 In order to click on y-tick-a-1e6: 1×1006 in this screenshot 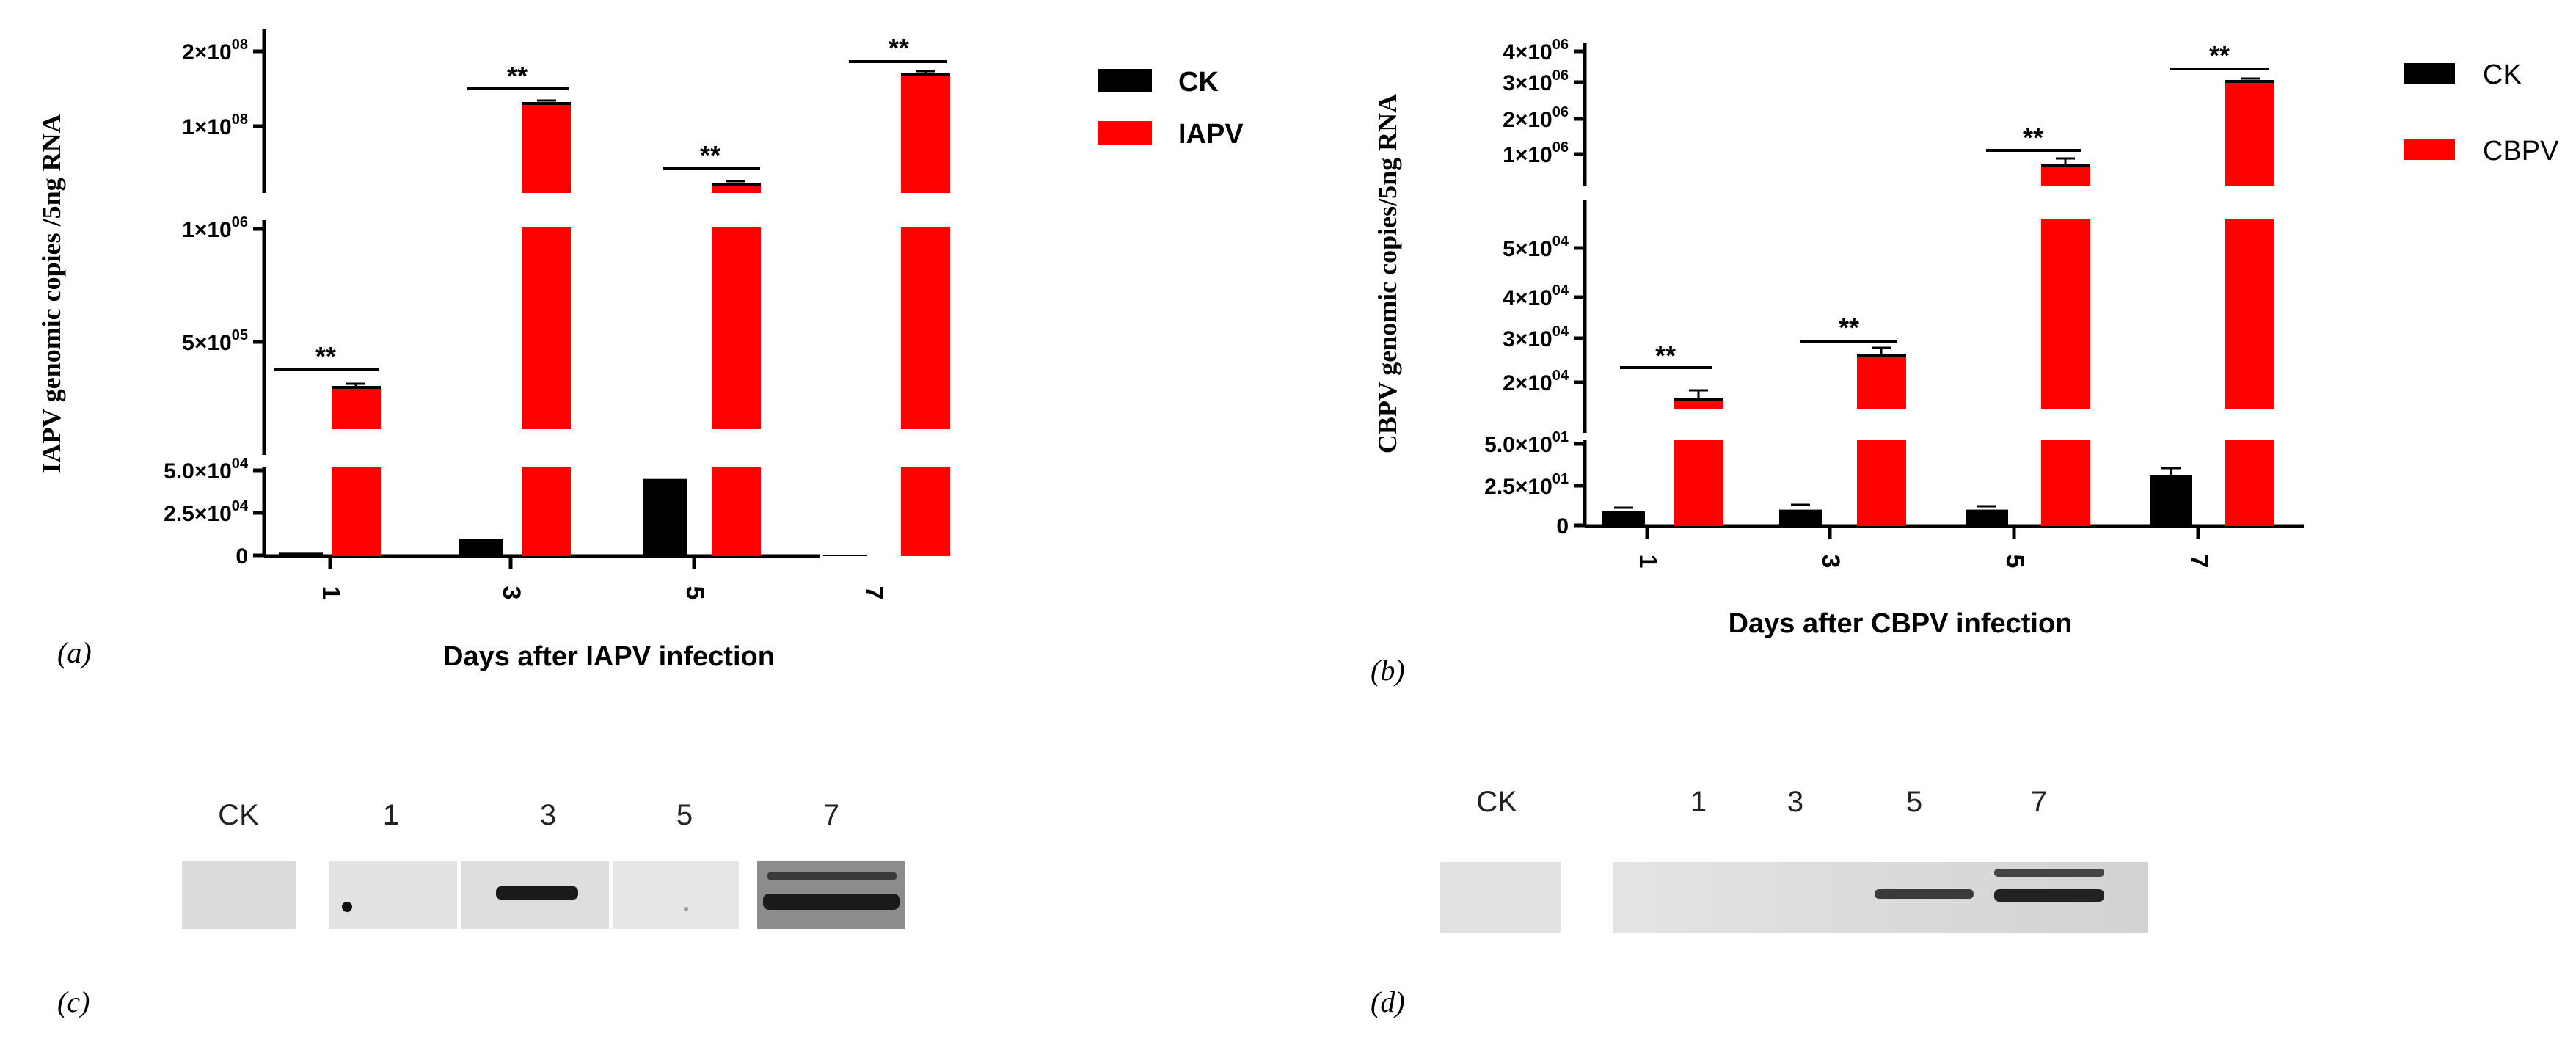, I will do `click(215, 228)`.